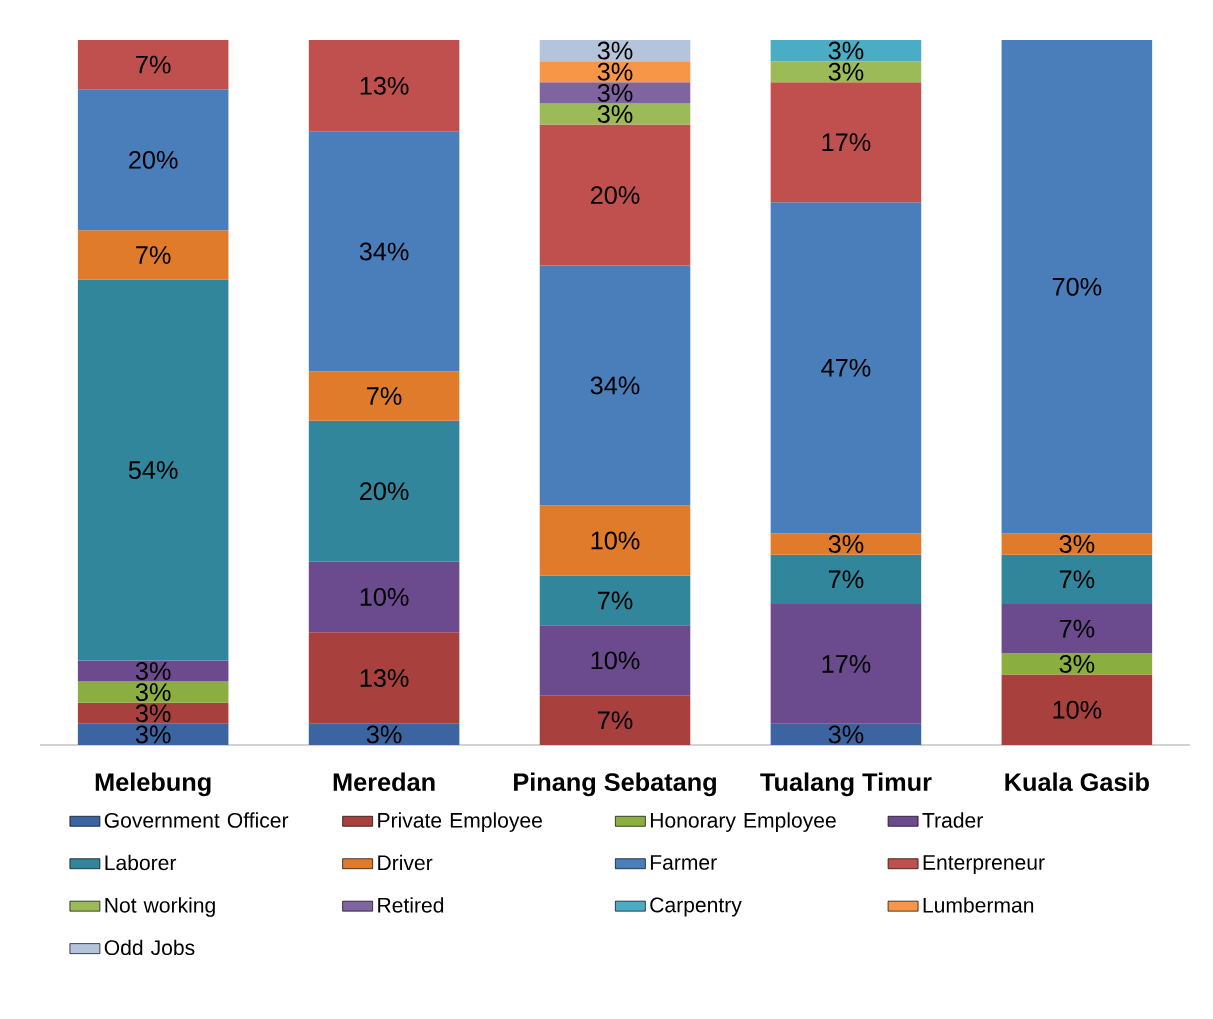 The height and width of the screenshot is (1019, 1213). Describe the element at coordinates (984, 865) in the screenshot. I see `legend-label: Enterpreneur` at that location.